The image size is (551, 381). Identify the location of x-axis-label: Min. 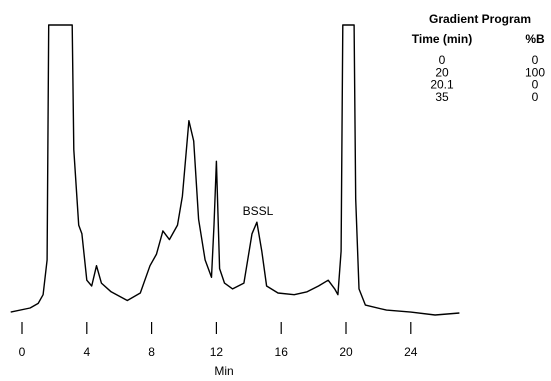
(223, 371).